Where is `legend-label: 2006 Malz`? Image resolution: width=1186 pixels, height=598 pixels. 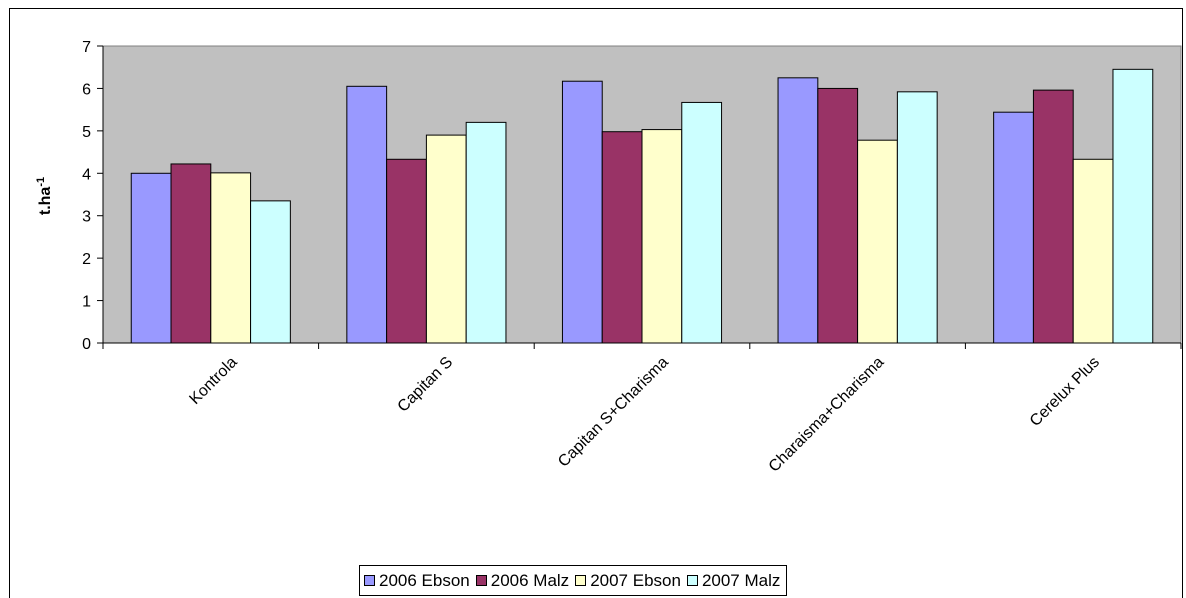 legend-label: 2006 Malz is located at coordinates (530, 580).